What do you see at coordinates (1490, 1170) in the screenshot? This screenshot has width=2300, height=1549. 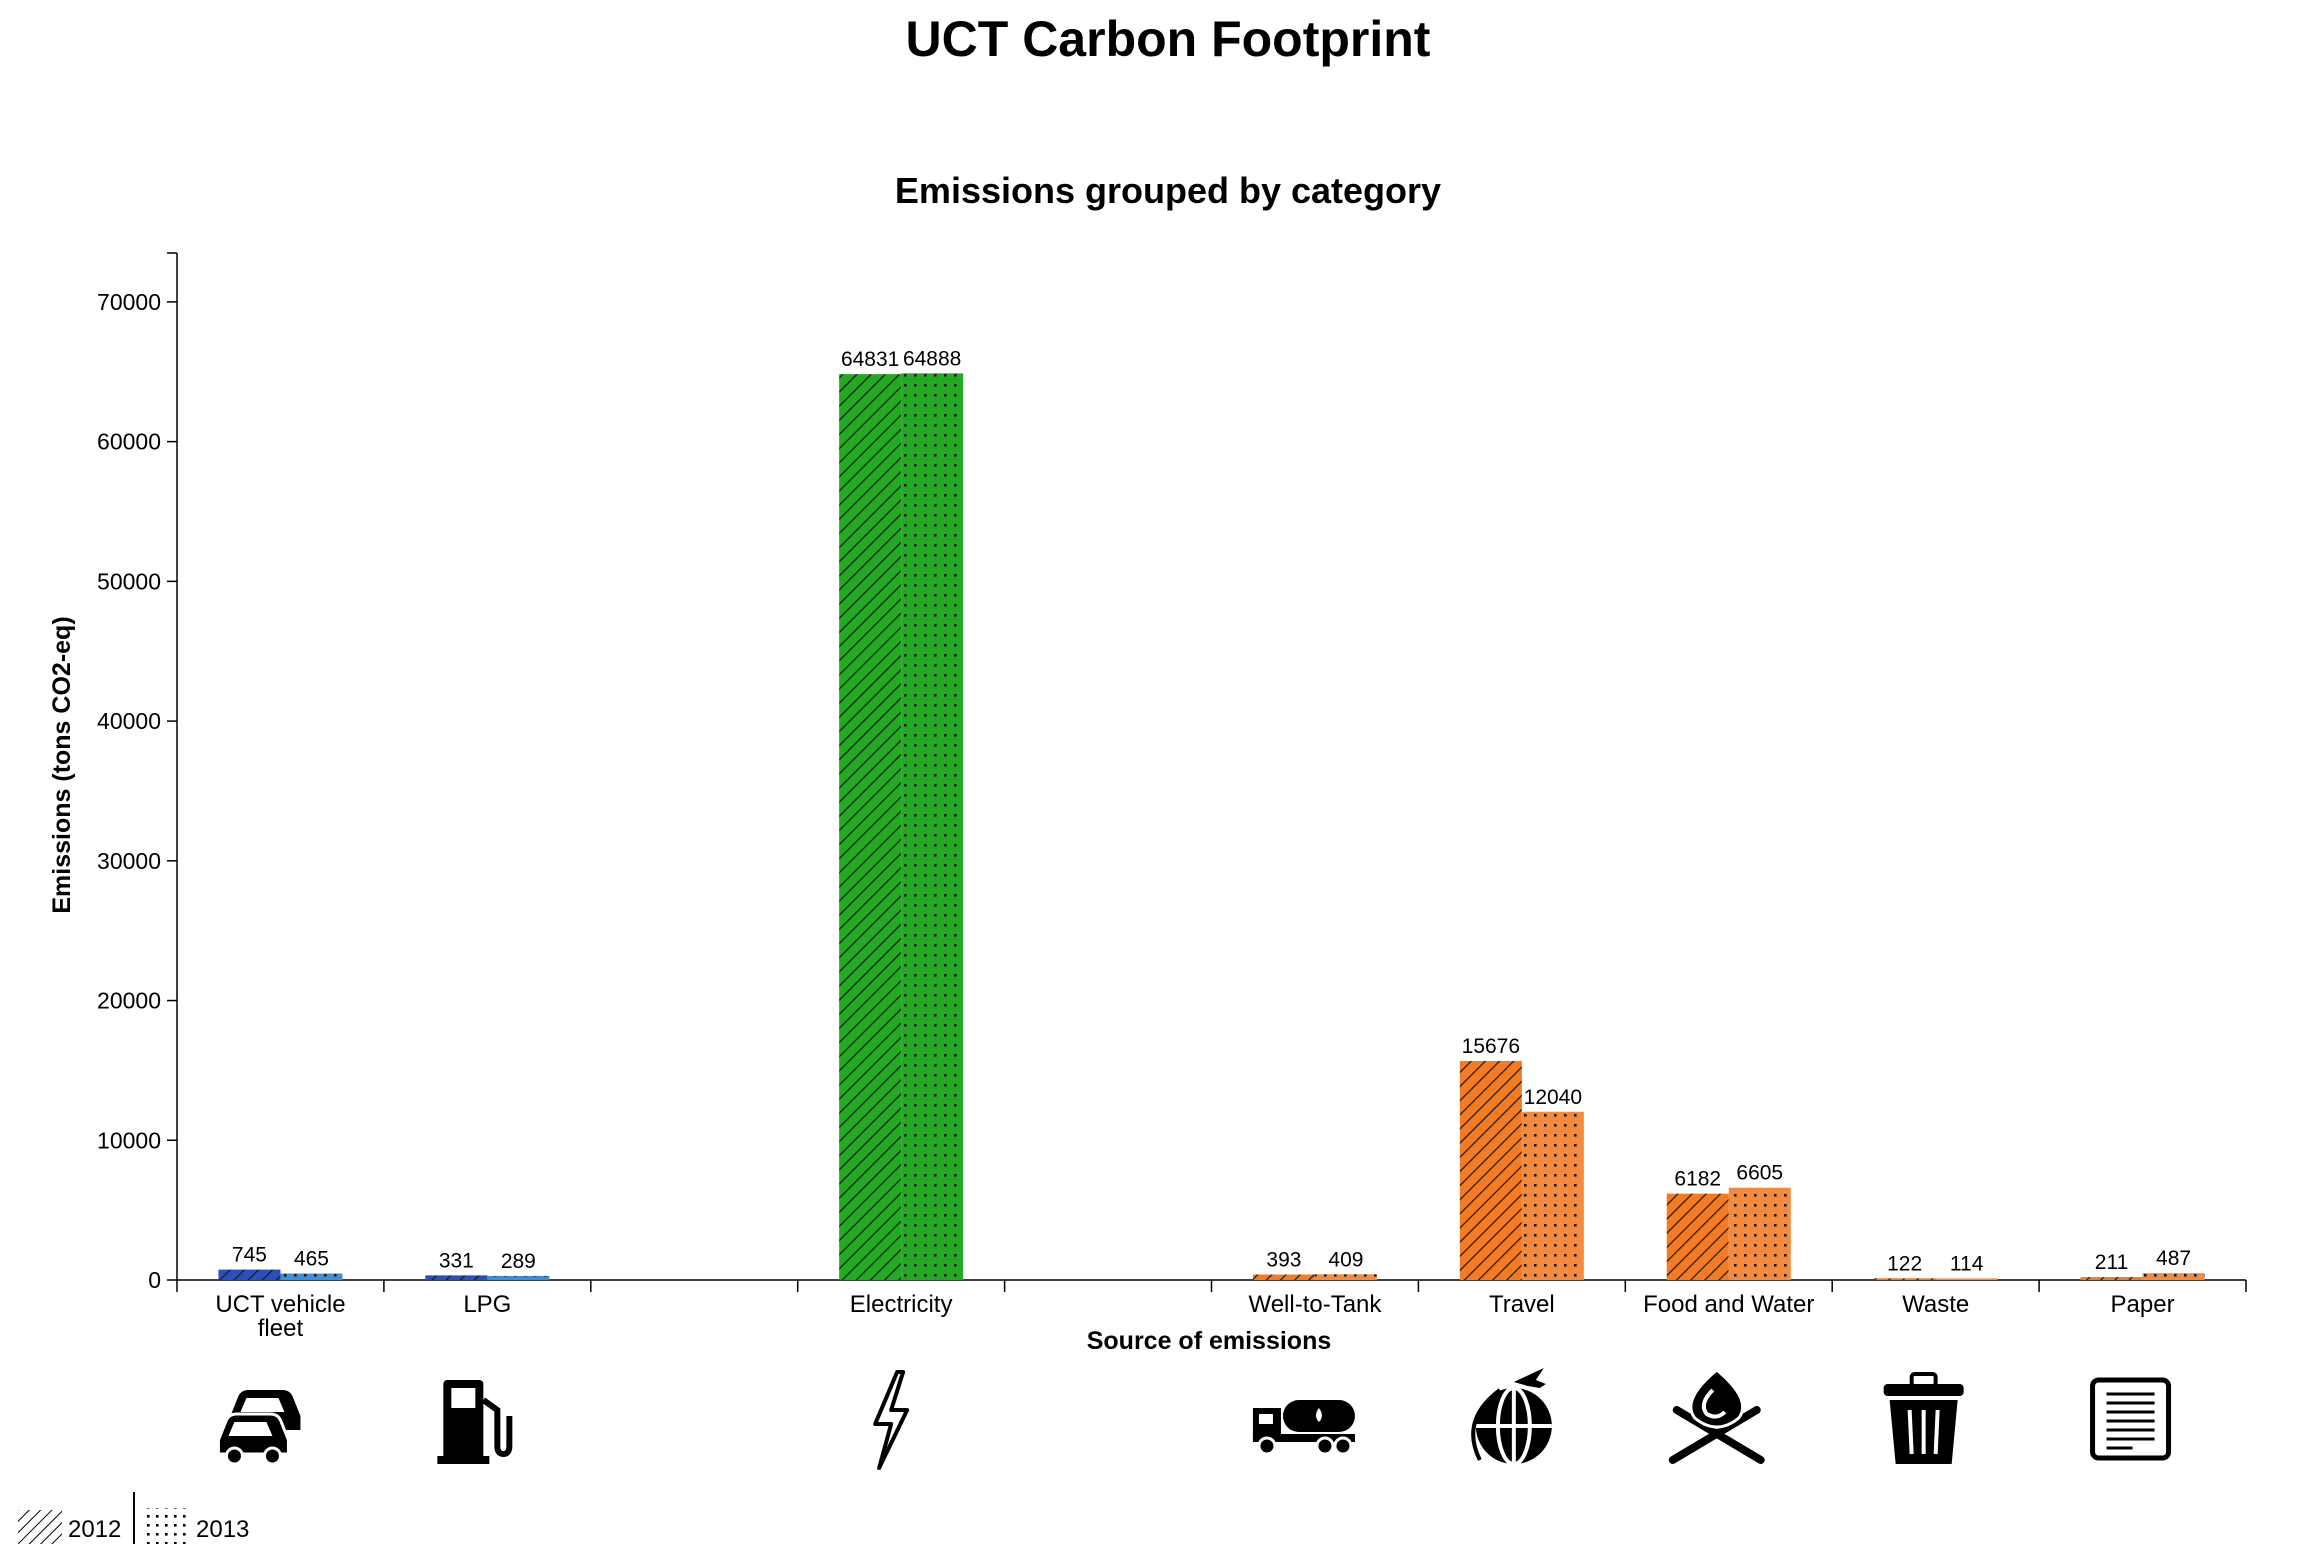 I see `bar-travel-2012` at bounding box center [1490, 1170].